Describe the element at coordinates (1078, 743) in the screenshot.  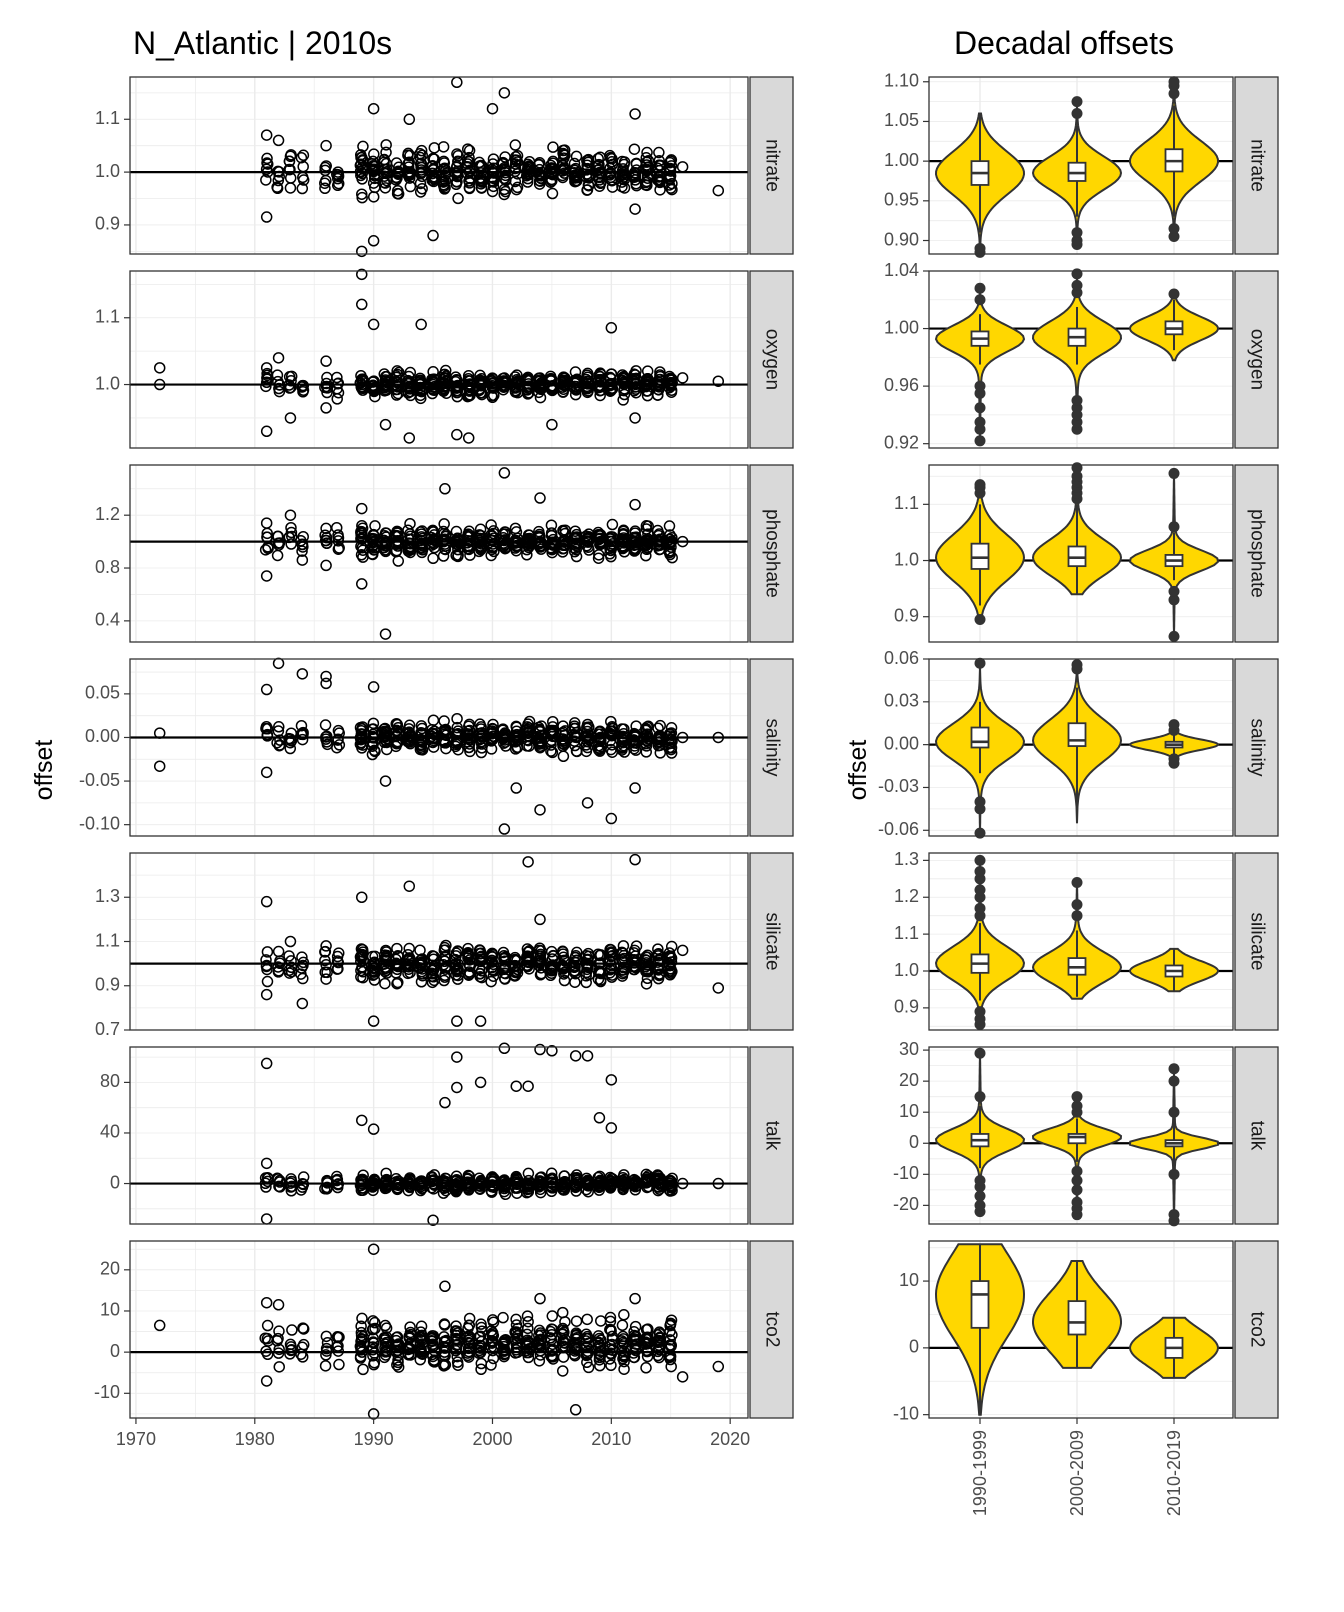
I see `violin-panel-salinity: salinity -0.06 -0.03 0.00 0.03 0.06` at that location.